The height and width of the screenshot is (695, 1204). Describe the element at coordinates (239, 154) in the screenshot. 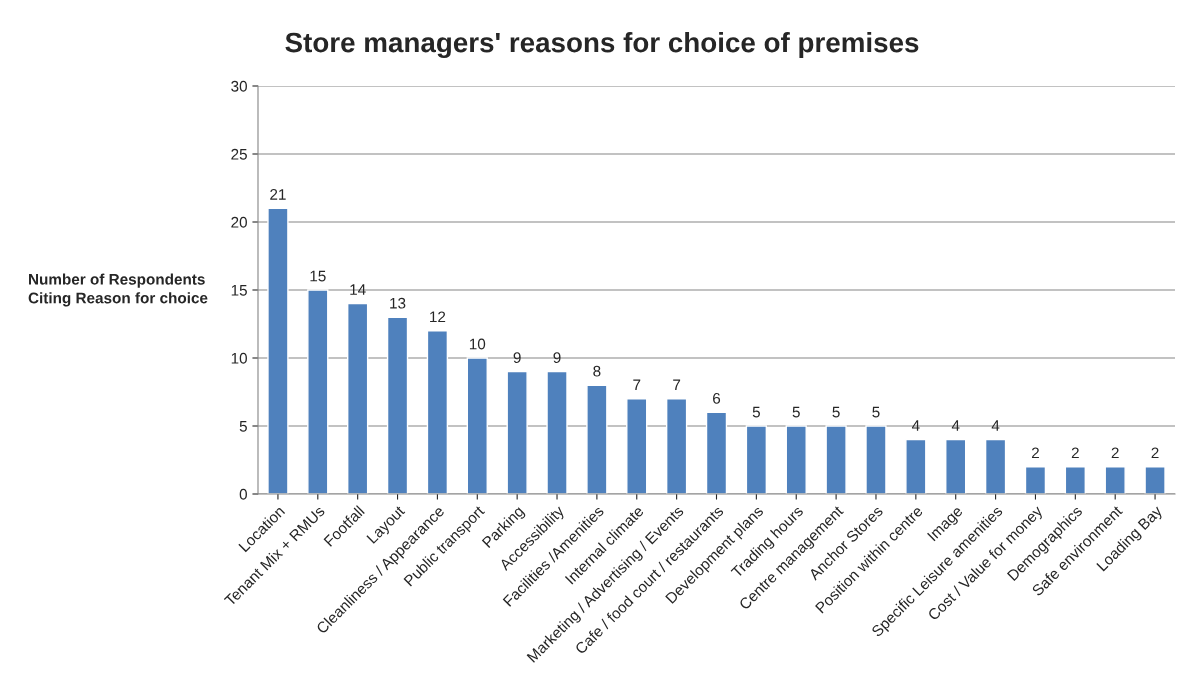

I see `y-tick-label: 25` at that location.